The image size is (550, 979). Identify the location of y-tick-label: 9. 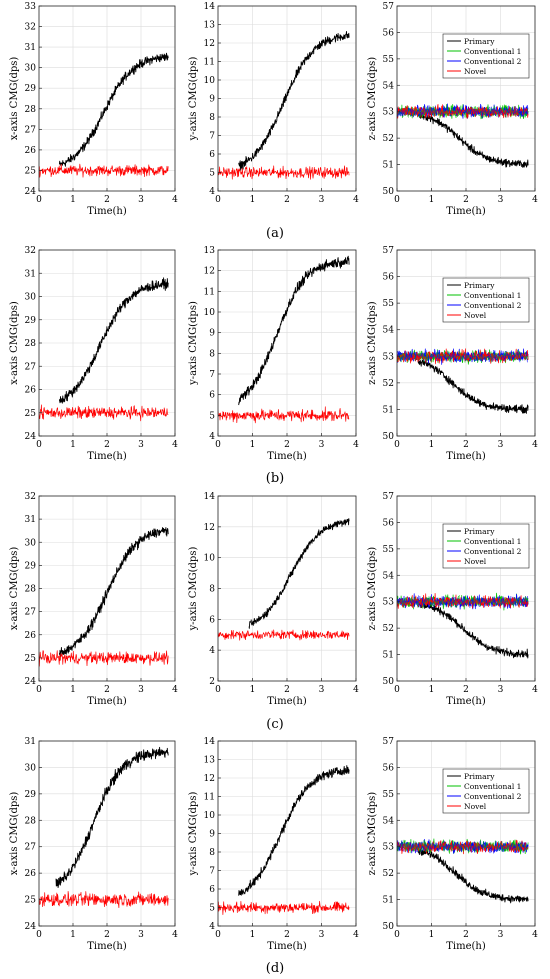
(212, 100).